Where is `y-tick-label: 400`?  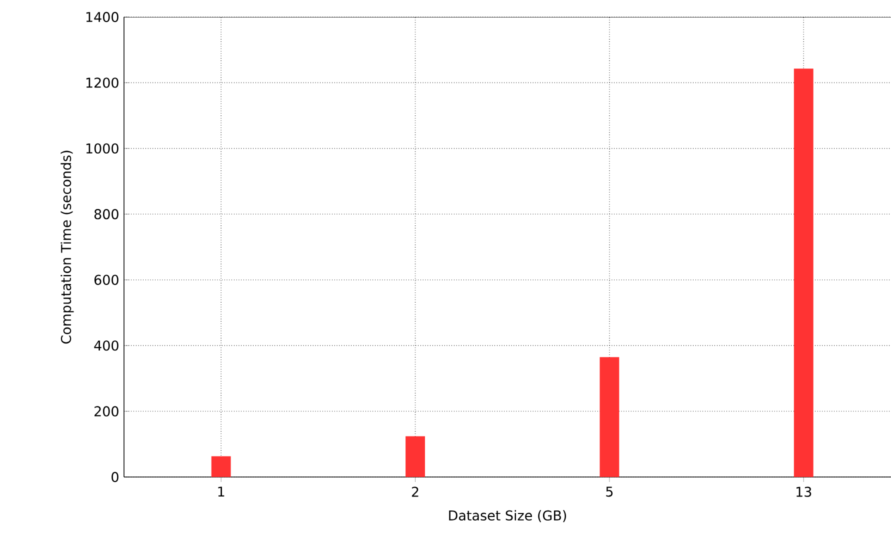
y-tick-label: 400 is located at coordinates (106, 345).